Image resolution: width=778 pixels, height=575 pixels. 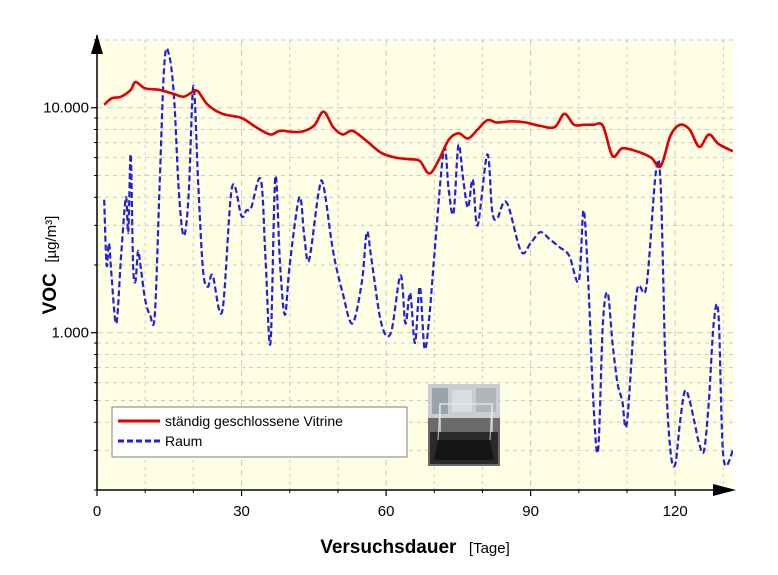 I want to click on y-tick-label: 1.000, so click(x=70, y=333).